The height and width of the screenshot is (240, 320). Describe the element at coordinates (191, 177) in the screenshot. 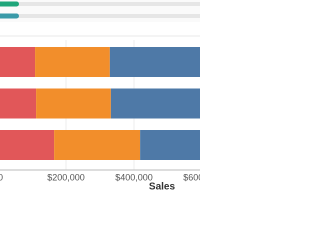

I see `x-tick-label: $600,000` at that location.